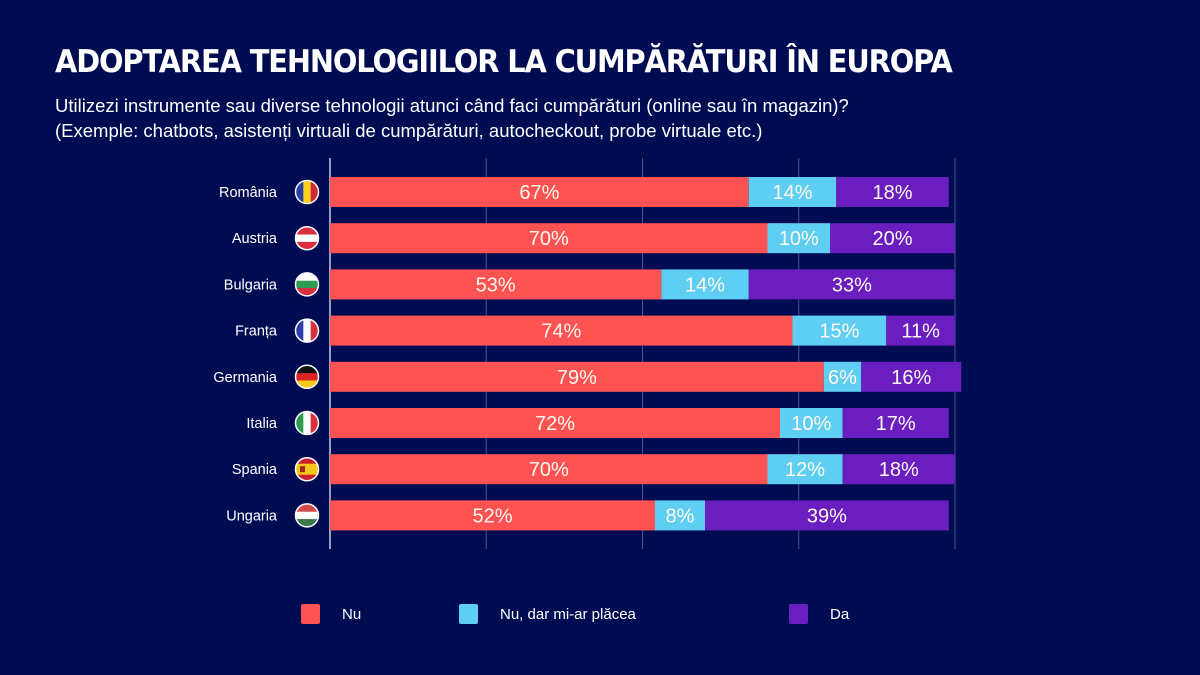  I want to click on spain-flag-icon, so click(307, 469).